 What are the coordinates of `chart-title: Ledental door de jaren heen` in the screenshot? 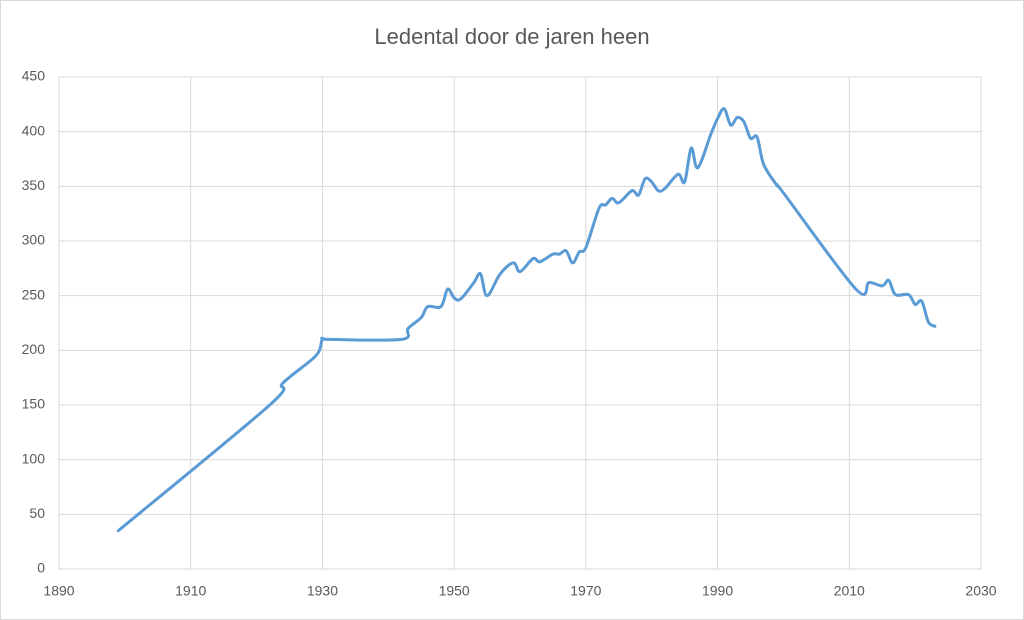 It's located at (511, 36).